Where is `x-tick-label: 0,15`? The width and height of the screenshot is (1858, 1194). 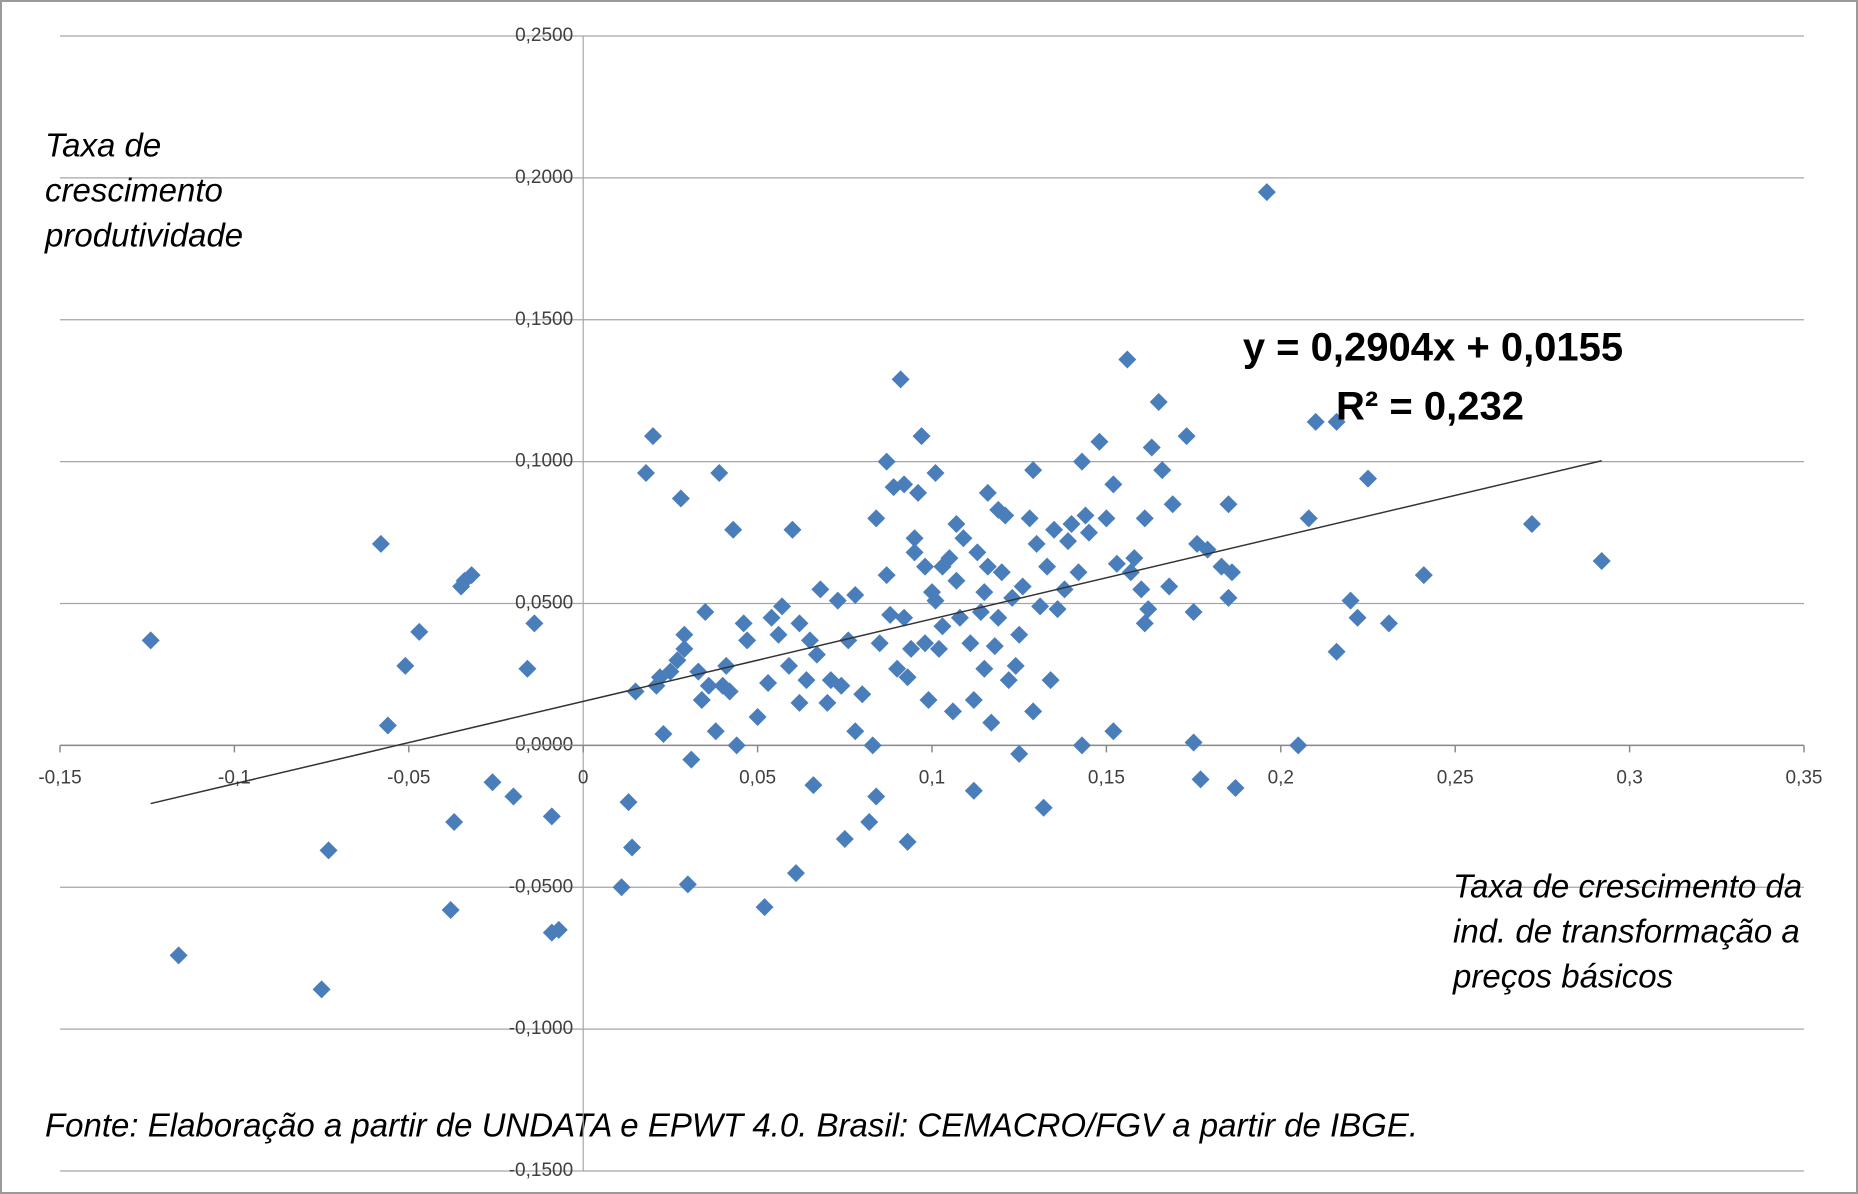
x-tick-label: 0,15 is located at coordinates (1106, 777).